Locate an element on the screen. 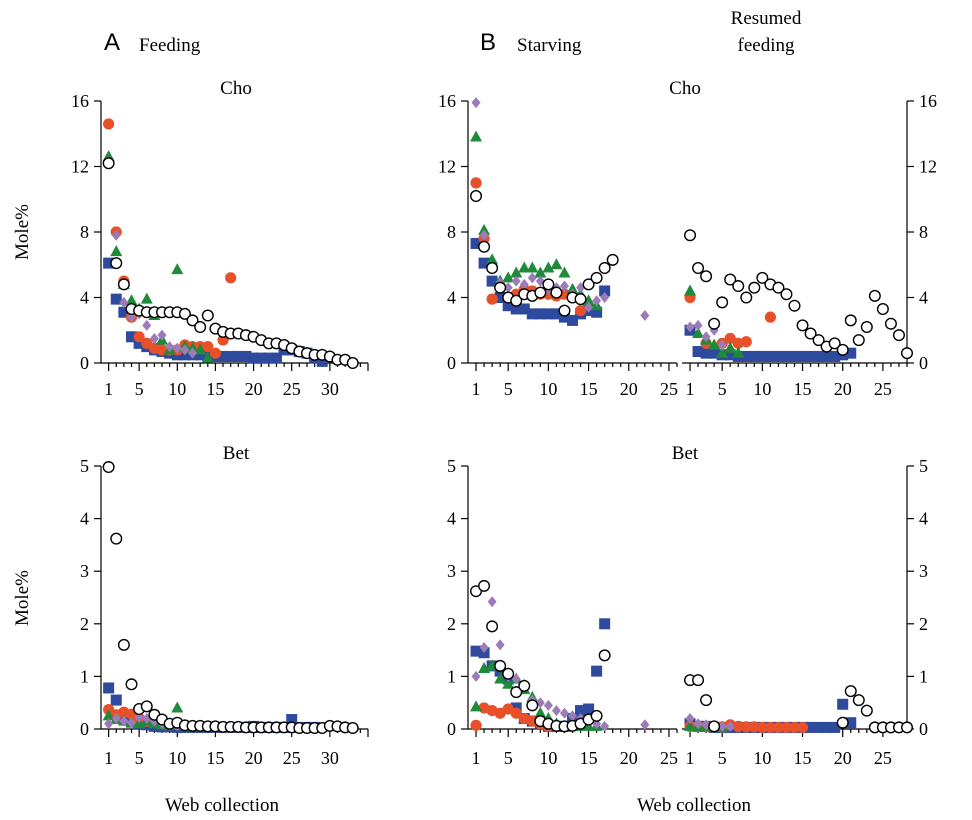  y-tick-label: 8 is located at coordinates (923, 232).